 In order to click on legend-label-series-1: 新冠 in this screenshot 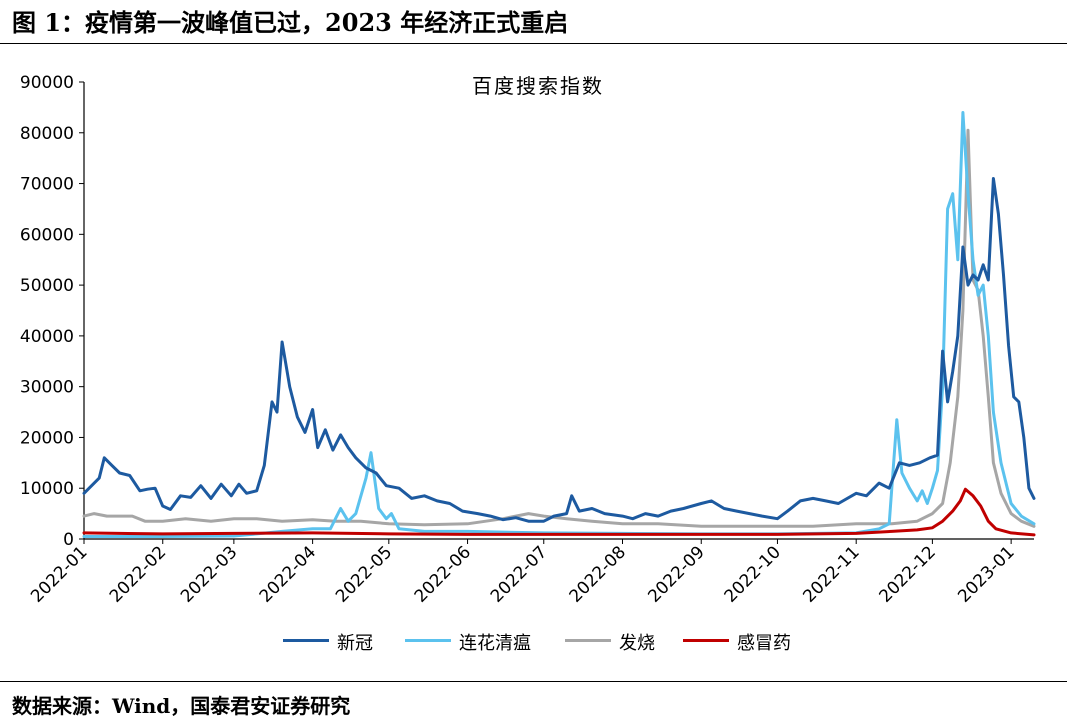, I will do `click(355, 643)`.